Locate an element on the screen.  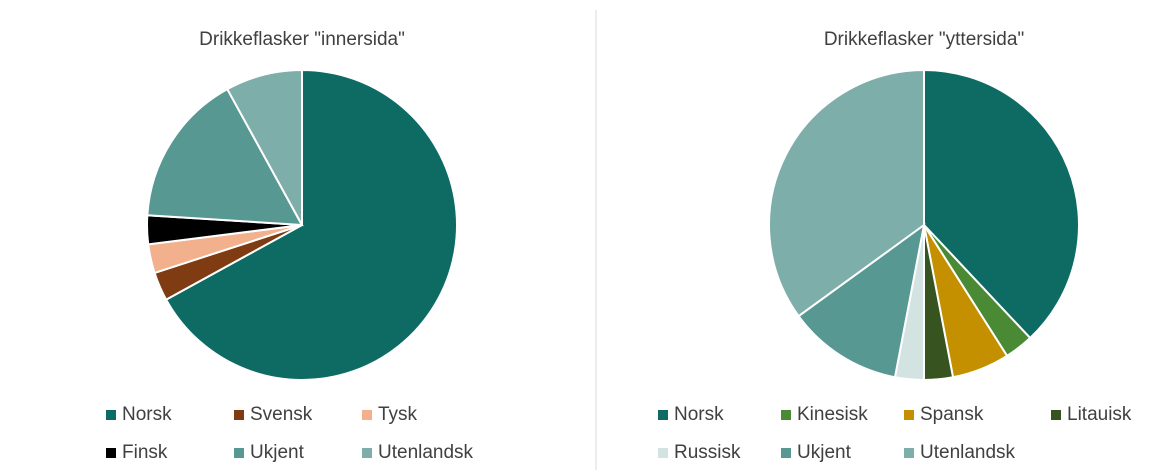
legend-label: Kinesisk is located at coordinates (832, 414).